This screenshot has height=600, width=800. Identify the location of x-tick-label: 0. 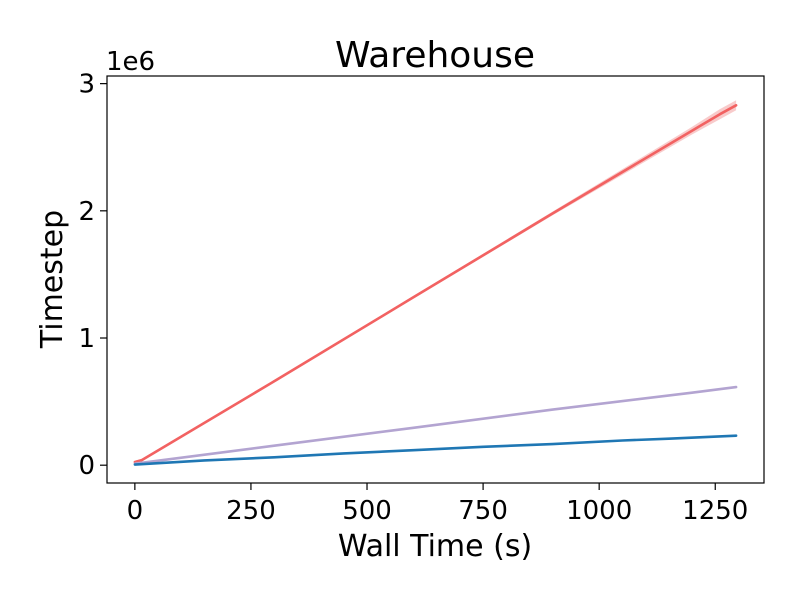
(135, 511).